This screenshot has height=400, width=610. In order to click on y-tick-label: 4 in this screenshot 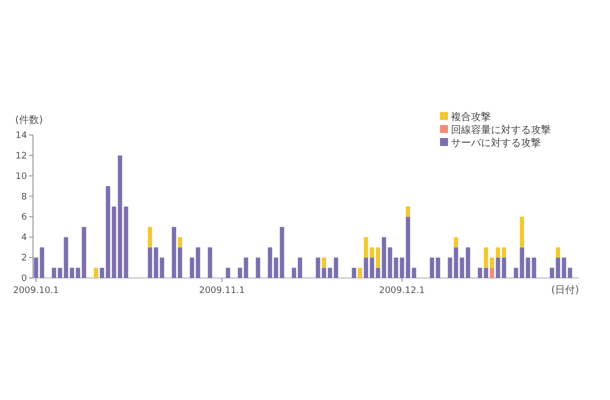, I will do `click(24, 238)`.